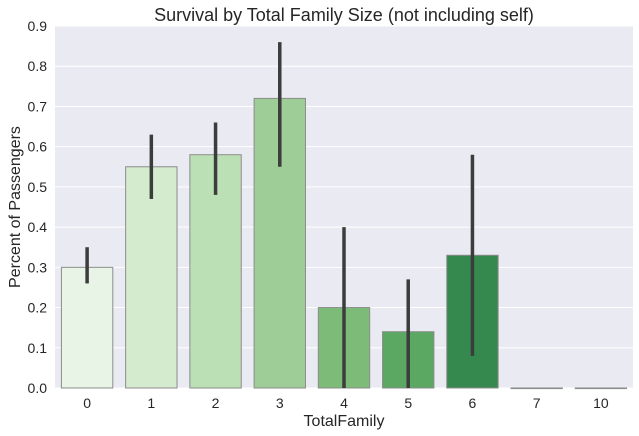 Image resolution: width=639 pixels, height=436 pixels. I want to click on y-tick-label: 0.2, so click(38, 308).